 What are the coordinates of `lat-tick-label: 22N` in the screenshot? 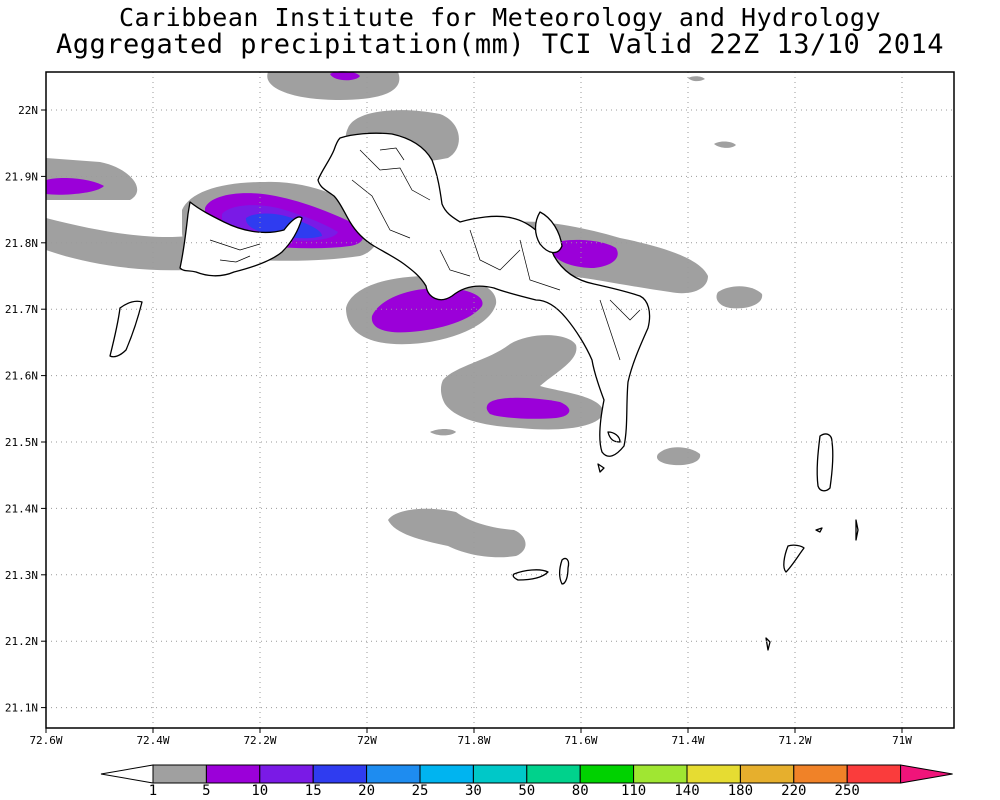 It's located at (28, 110).